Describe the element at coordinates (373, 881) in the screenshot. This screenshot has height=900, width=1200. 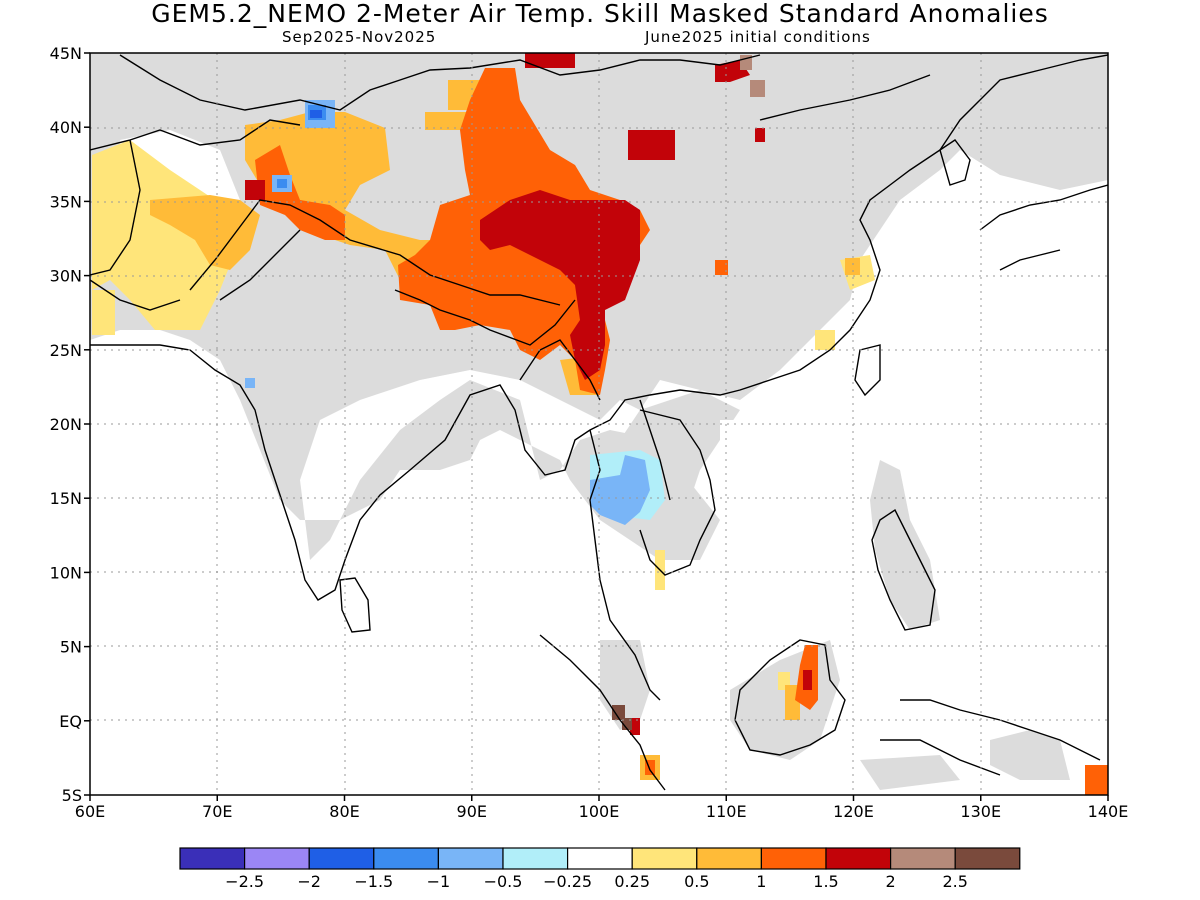
I see `colorbar-label: −1.5` at that location.